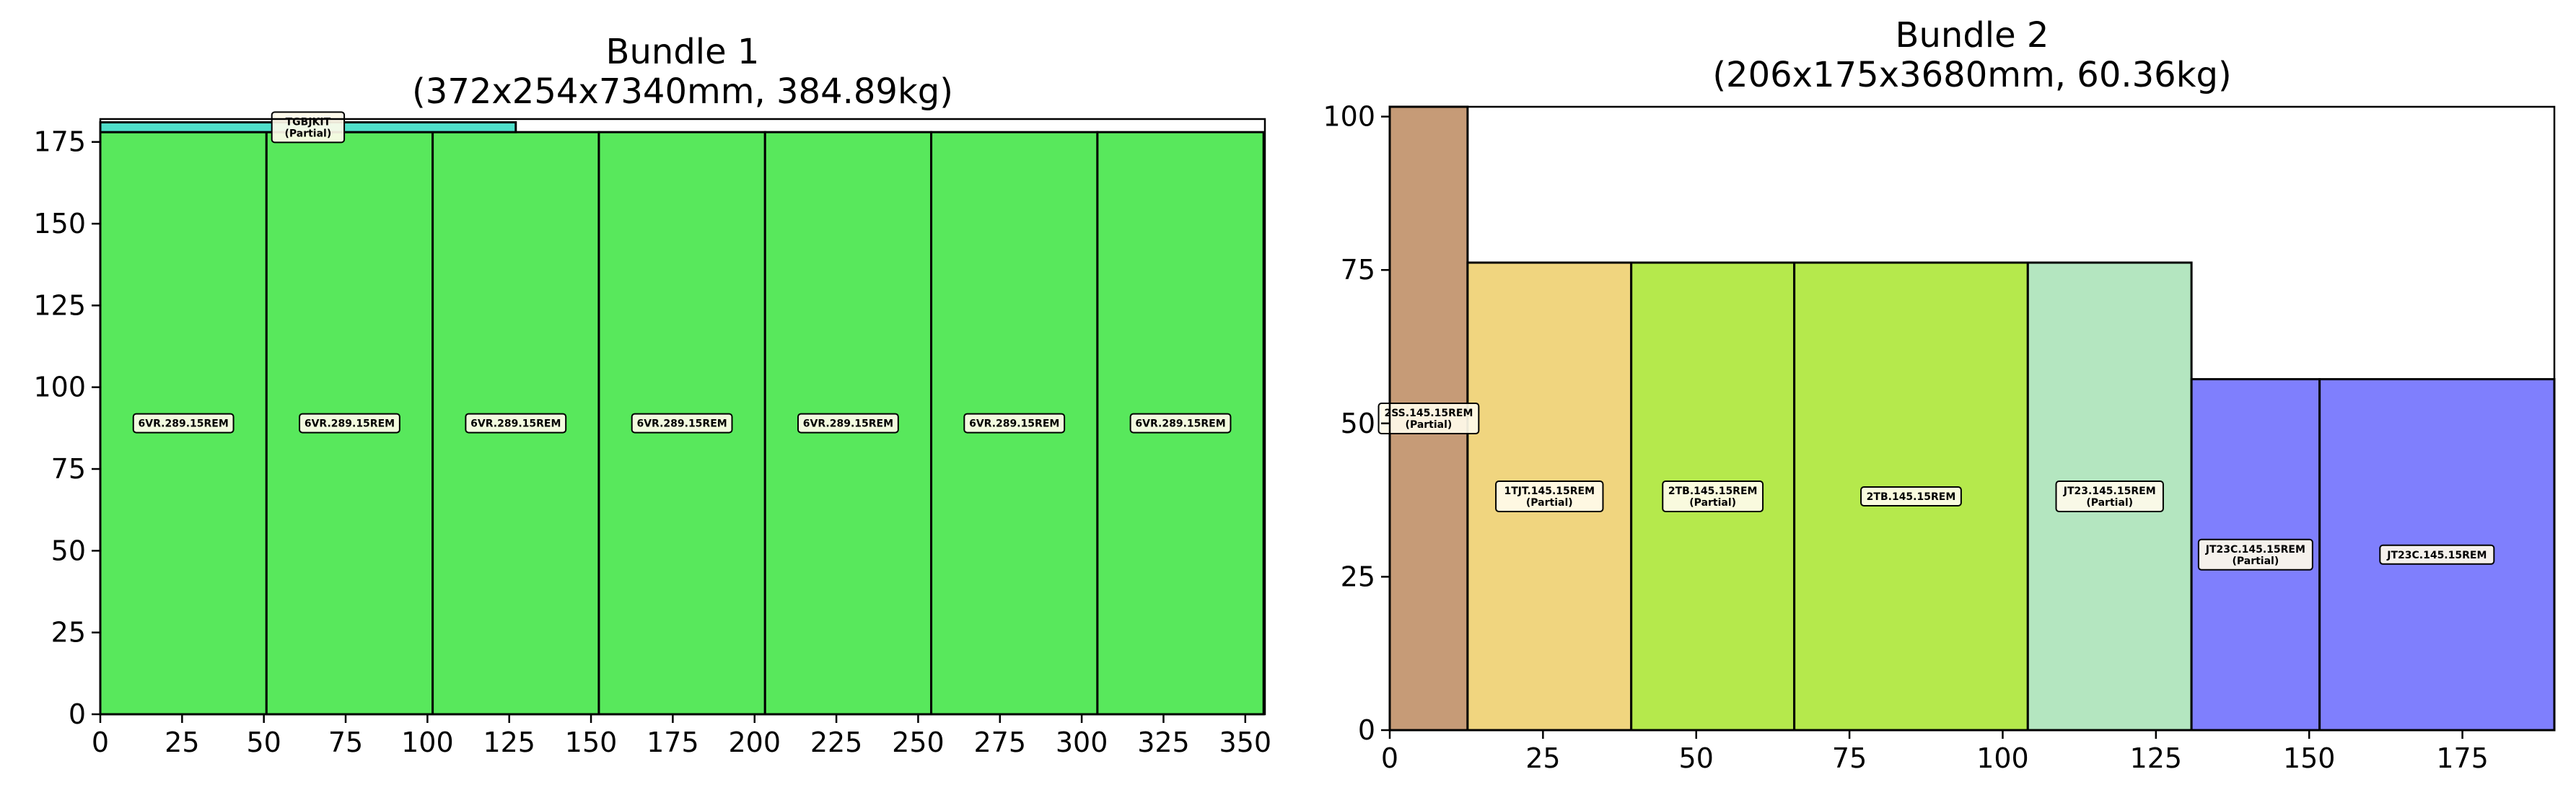 This screenshot has width=2576, height=803. Describe the element at coordinates (1712, 503) in the screenshot. I see `bundle-2-box-label-partial-2: (Partial)` at that location.